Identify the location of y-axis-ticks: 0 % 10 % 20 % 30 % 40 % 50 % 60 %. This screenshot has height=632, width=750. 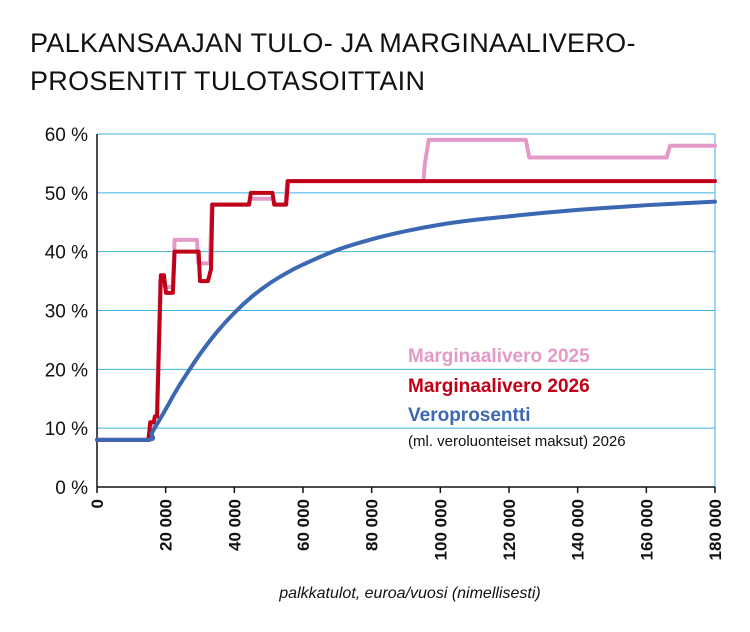
(66, 312).